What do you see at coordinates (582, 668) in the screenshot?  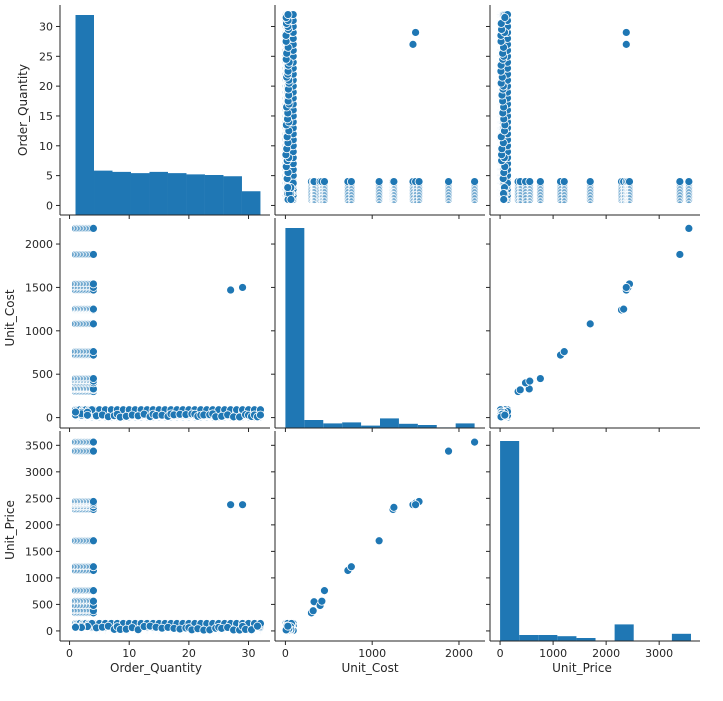 I see `x-axis-label-unit-price: Unit_Price` at bounding box center [582, 668].